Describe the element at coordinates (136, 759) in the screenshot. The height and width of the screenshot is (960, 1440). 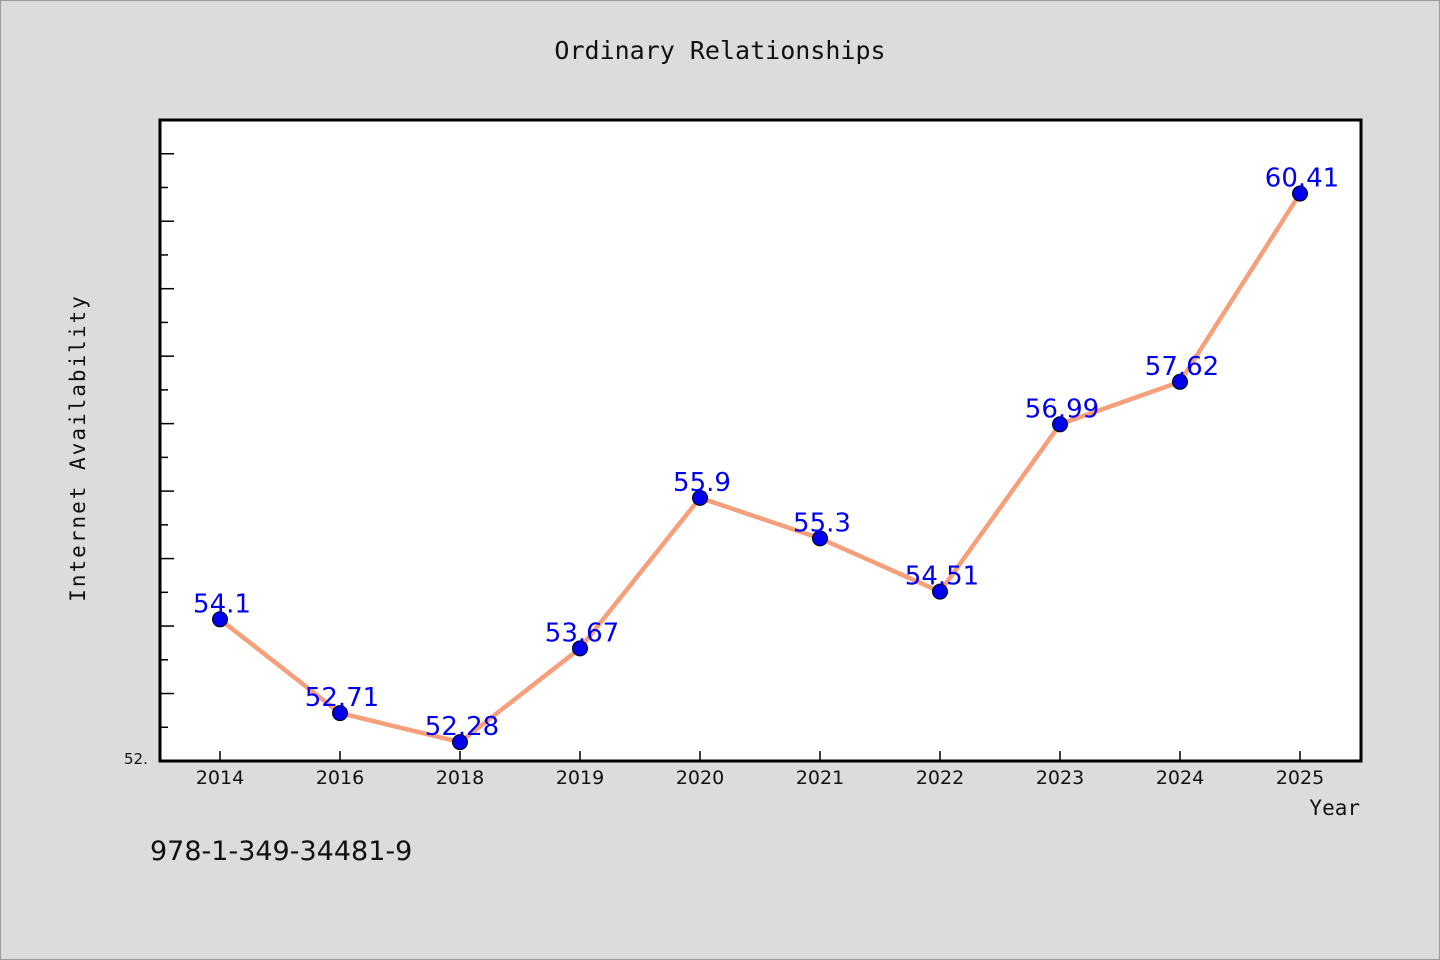
I see `y-axis-min-tick-label: 52.` at that location.